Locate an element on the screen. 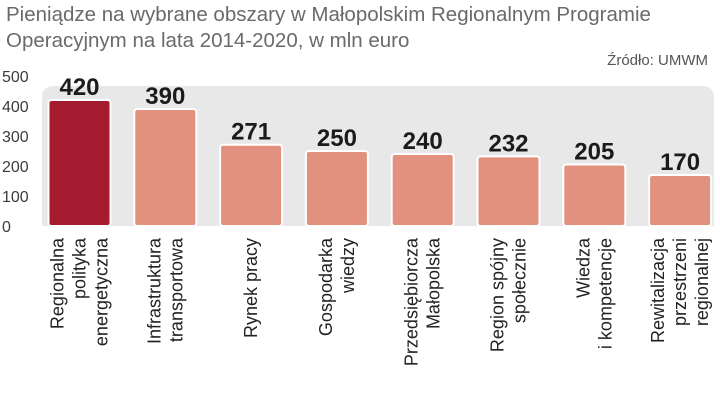 The width and height of the screenshot is (720, 404). data-label: 170 is located at coordinates (680, 162).